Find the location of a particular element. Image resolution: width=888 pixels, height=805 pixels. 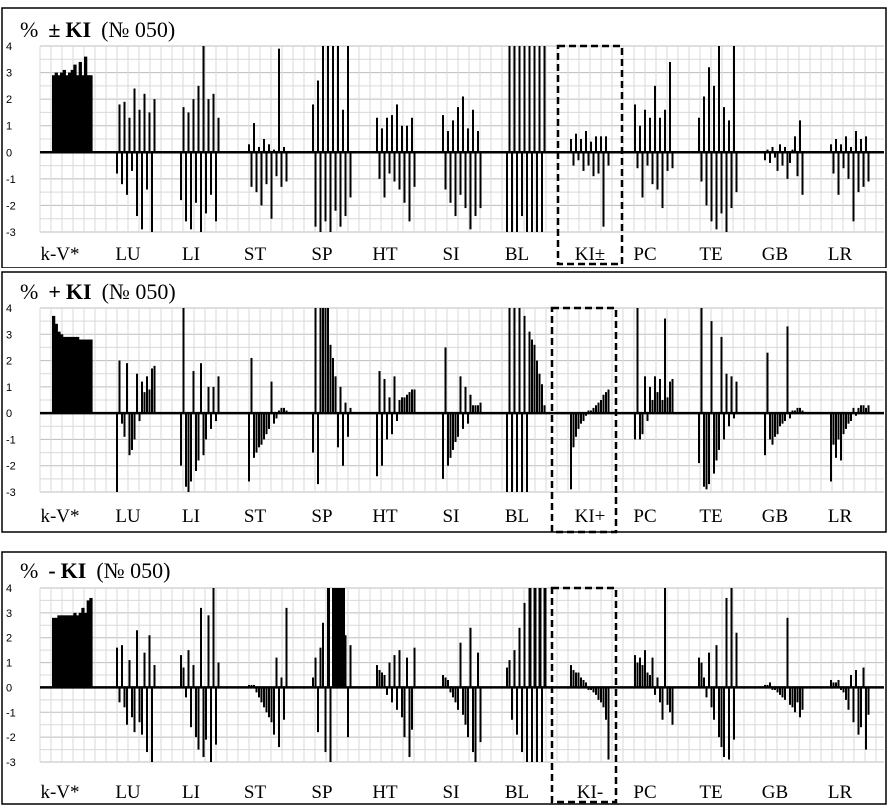

y-tick-label: 0 is located at coordinates (9, 153).